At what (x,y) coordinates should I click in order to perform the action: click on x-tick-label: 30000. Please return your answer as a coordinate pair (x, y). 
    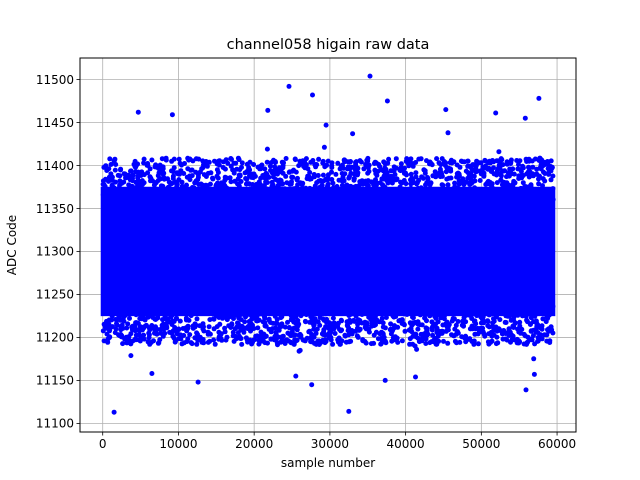
    Looking at the image, I should click on (330, 444).